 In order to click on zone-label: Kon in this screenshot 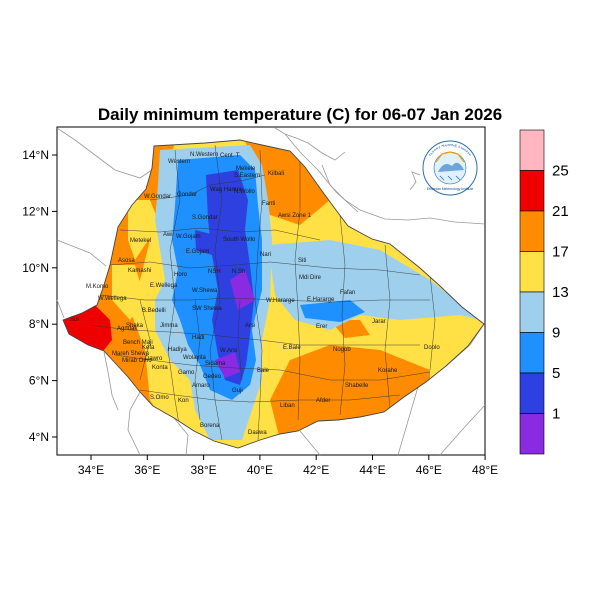, I will do `click(183, 401)`.